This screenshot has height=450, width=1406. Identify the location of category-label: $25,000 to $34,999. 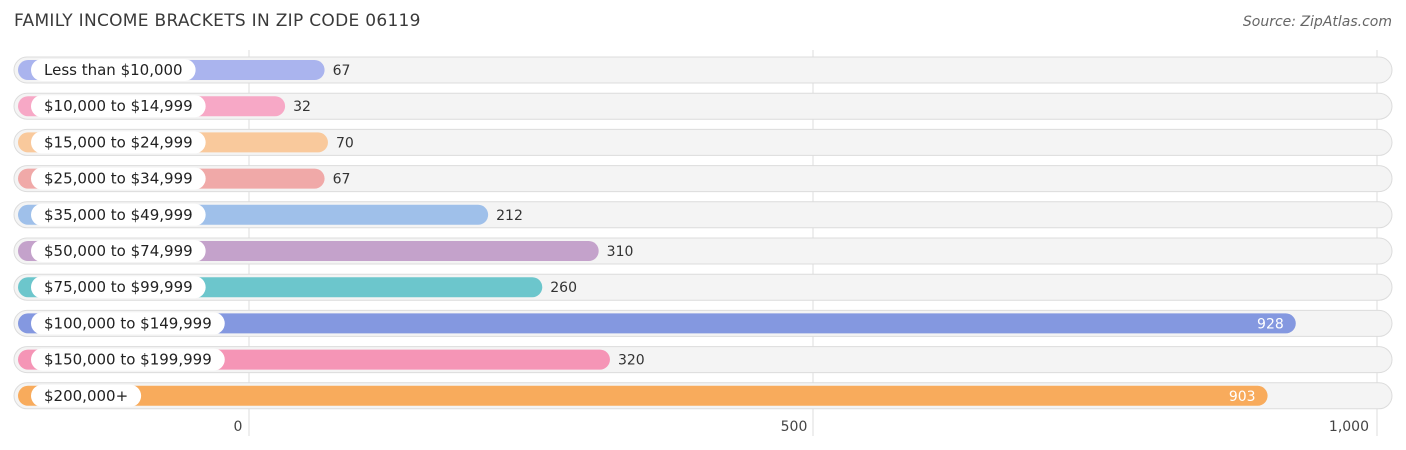
(118, 179).